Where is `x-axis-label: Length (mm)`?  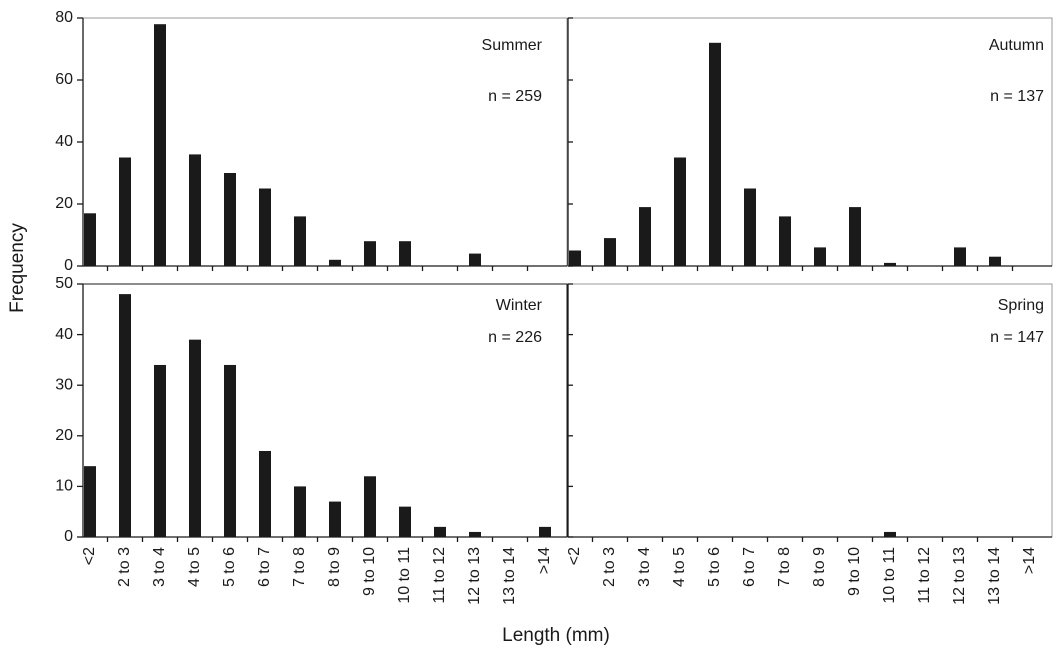 x-axis-label: Length (mm) is located at coordinates (556, 635).